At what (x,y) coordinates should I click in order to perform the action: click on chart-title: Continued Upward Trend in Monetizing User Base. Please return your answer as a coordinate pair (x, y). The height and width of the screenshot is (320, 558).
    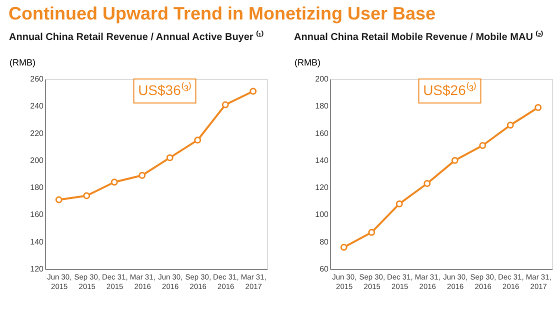
    Looking at the image, I should click on (222, 14).